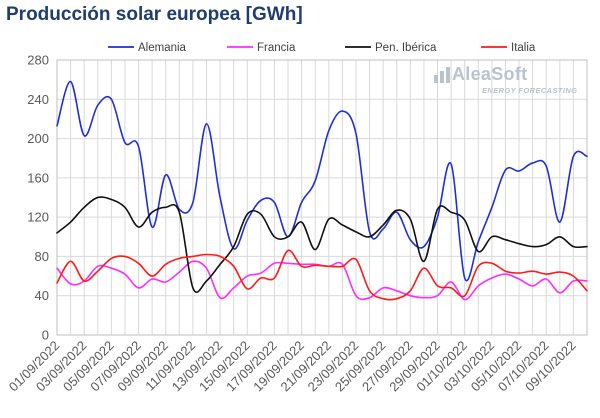 This screenshot has width=600, height=418. I want to click on aleasoft-logo-icon, so click(442, 75).